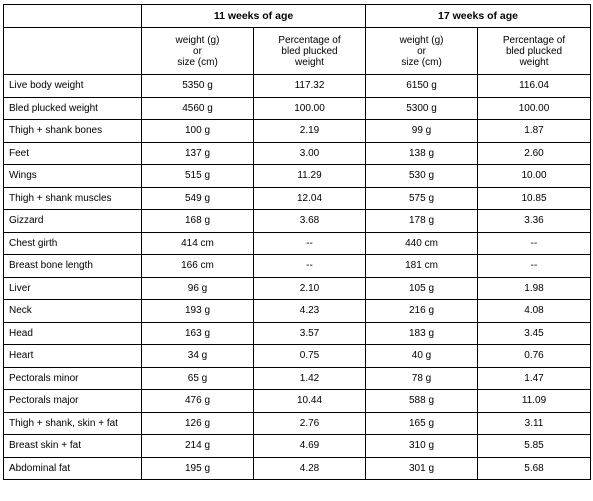 The image size is (593, 501). I want to click on row-label: Thigh + shank muscles, so click(72, 198).